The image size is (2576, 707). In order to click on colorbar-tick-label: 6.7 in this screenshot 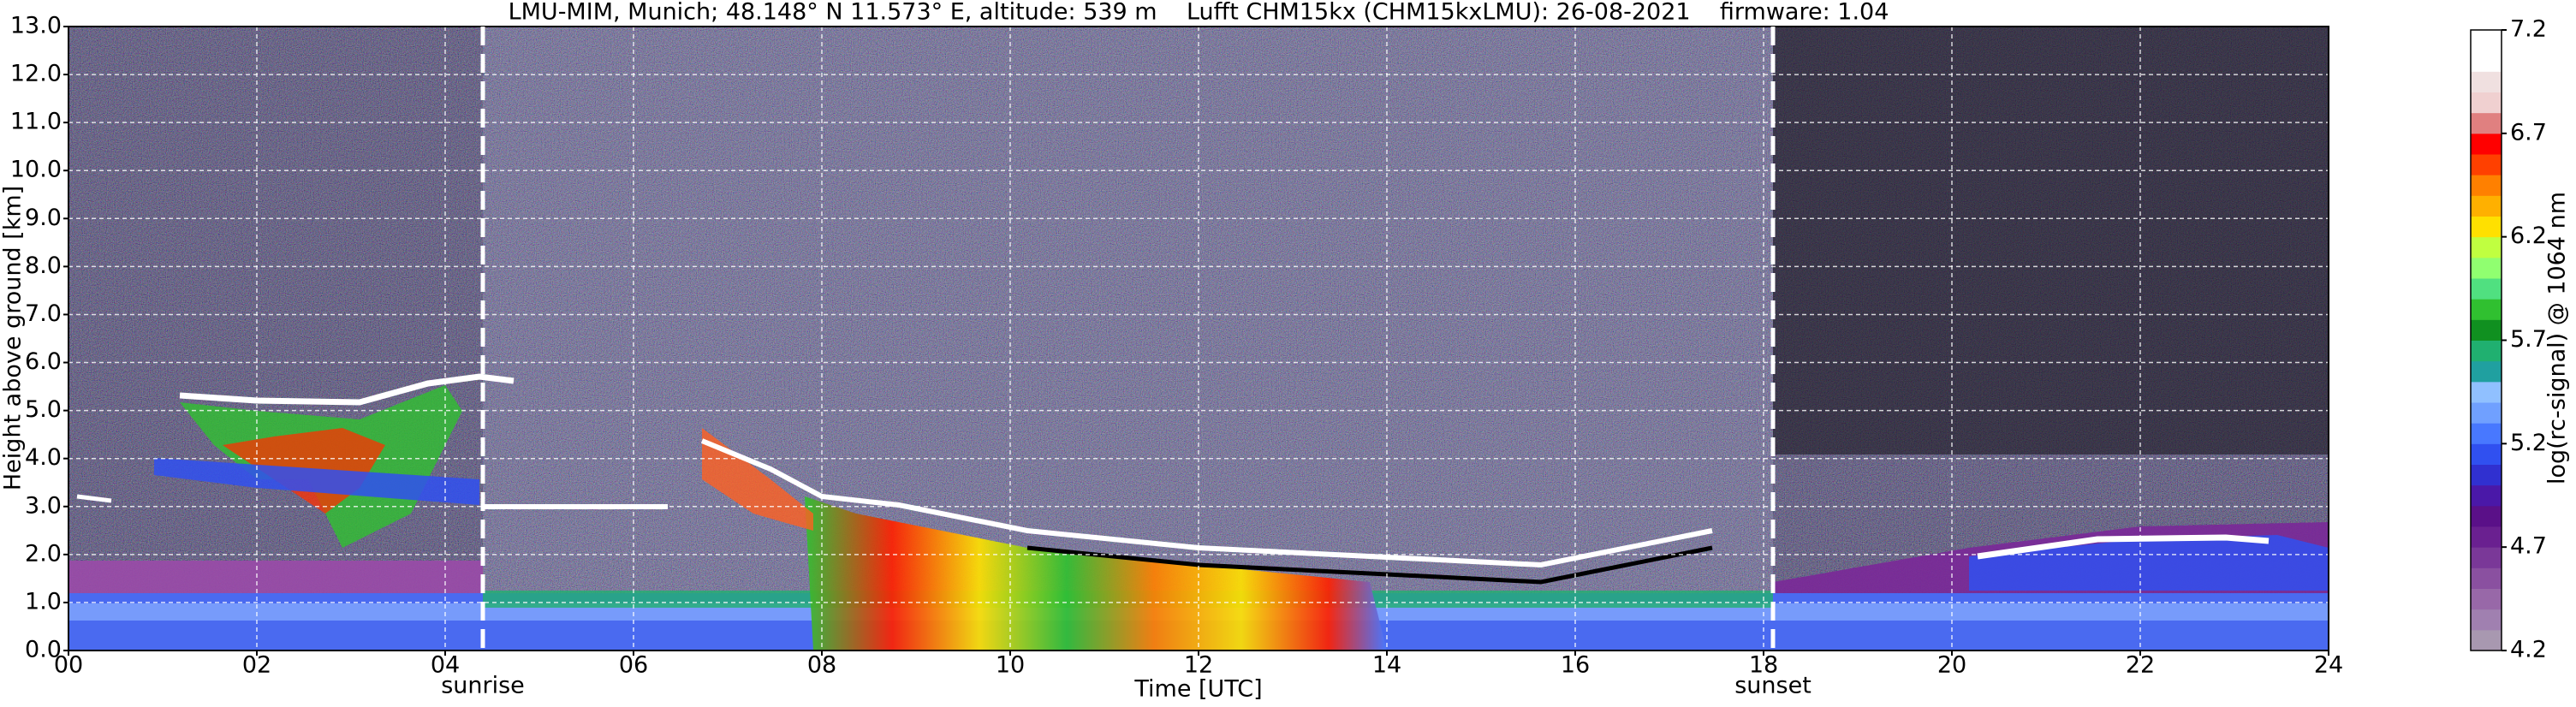, I will do `click(2529, 132)`.